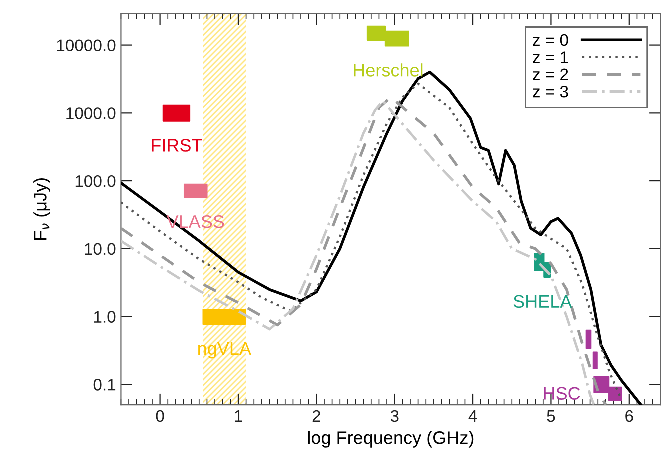 The width and height of the screenshot is (666, 464). I want to click on y-tick-label: 10.0, so click(100, 249).